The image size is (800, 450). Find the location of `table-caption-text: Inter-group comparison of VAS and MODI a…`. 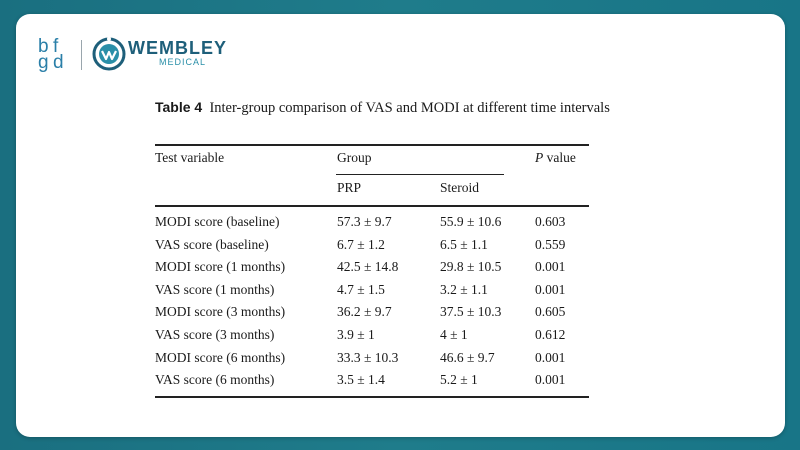

table-caption-text: Inter-group comparison of VAS and MODI a… is located at coordinates (409, 108).